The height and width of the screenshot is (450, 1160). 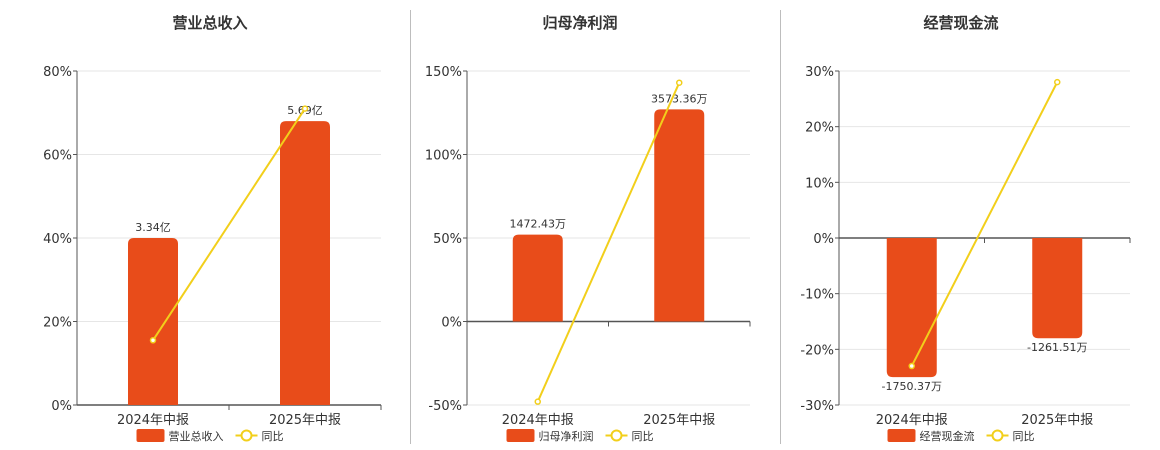 What do you see at coordinates (196, 436) in the screenshot?
I see `legend-bar-label: 营业总收入` at bounding box center [196, 436].